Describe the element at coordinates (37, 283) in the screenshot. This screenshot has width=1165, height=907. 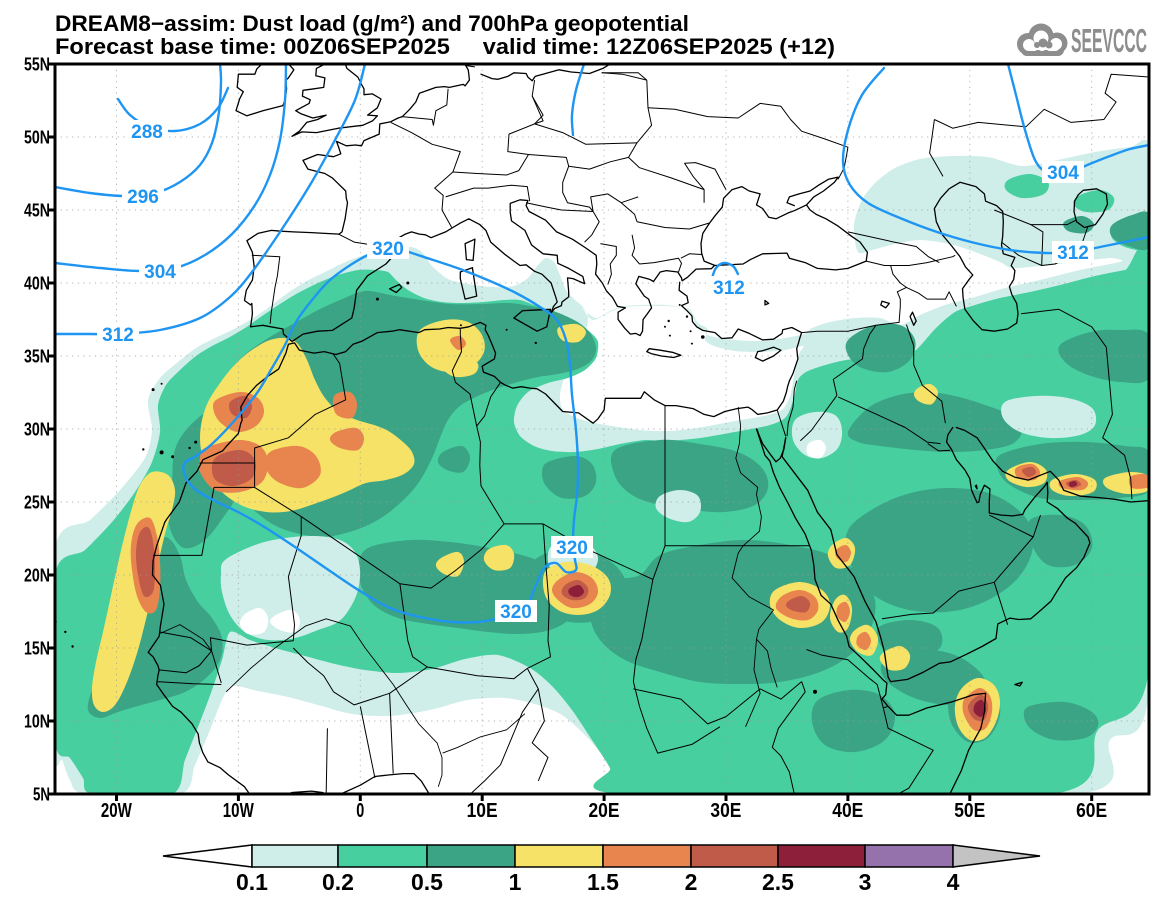
I see `svg-text: 40N` at that location.